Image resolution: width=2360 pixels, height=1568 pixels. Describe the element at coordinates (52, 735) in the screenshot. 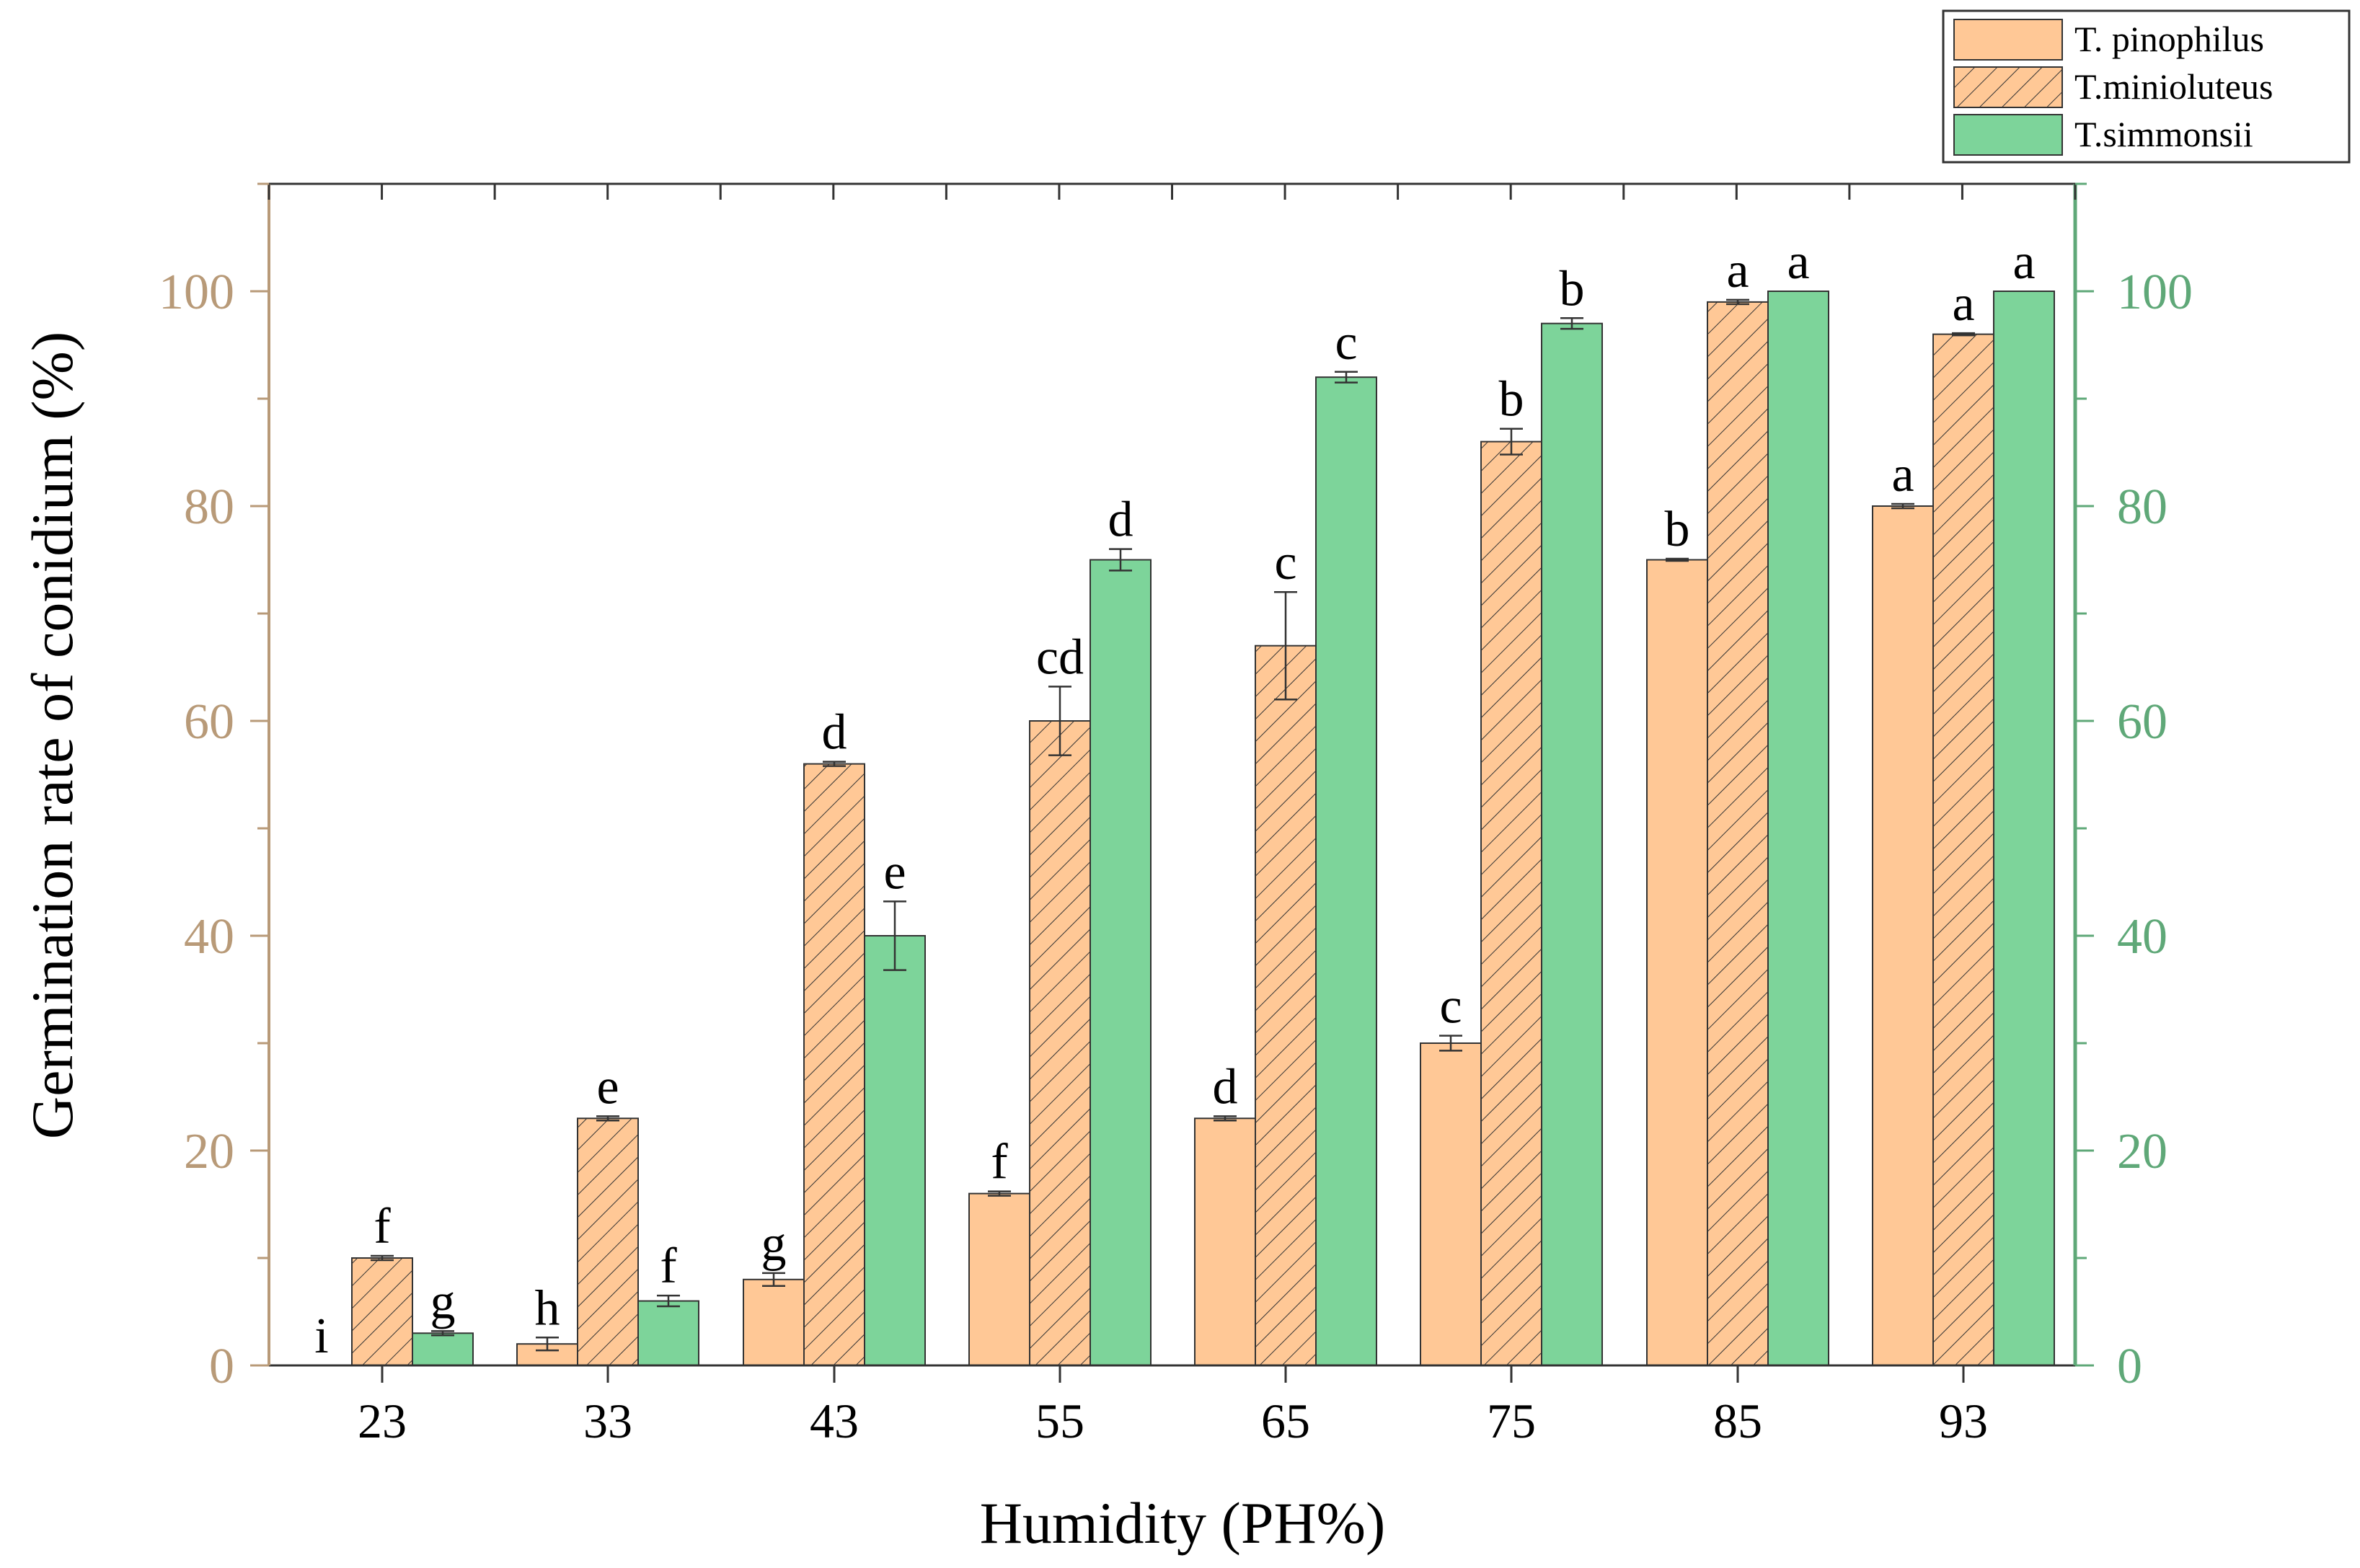

I see `y-axis-label: Germination rate of conidium (%)` at that location.